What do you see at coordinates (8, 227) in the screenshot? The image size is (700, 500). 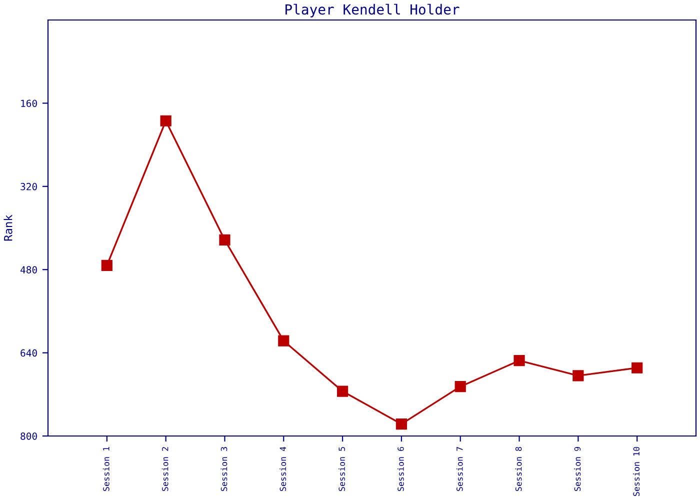 I see `y-axis-title: Rank` at bounding box center [8, 227].